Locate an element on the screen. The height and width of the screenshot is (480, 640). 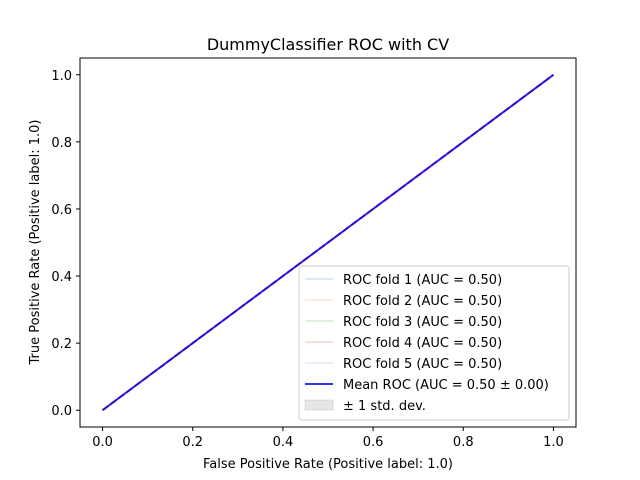
y-tick-label: 0.6 is located at coordinates (61, 210).